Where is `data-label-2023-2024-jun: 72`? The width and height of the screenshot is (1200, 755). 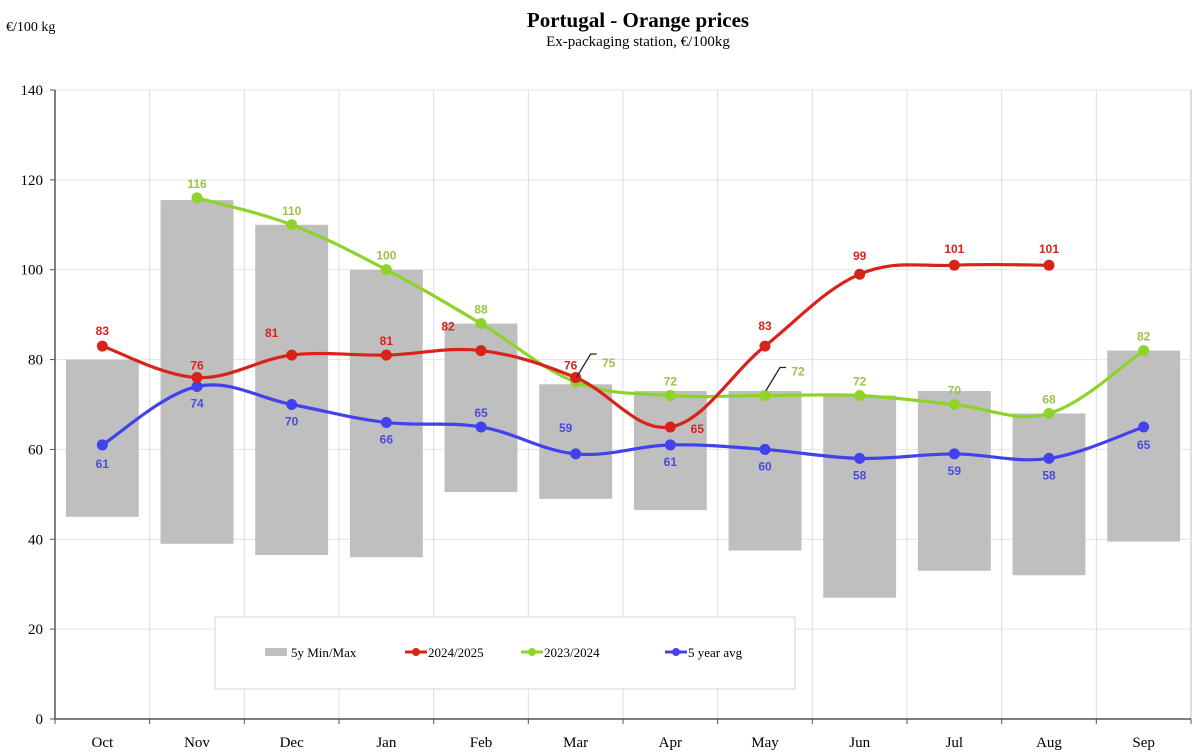 data-label-2023-2024-jun: 72 is located at coordinates (860, 382).